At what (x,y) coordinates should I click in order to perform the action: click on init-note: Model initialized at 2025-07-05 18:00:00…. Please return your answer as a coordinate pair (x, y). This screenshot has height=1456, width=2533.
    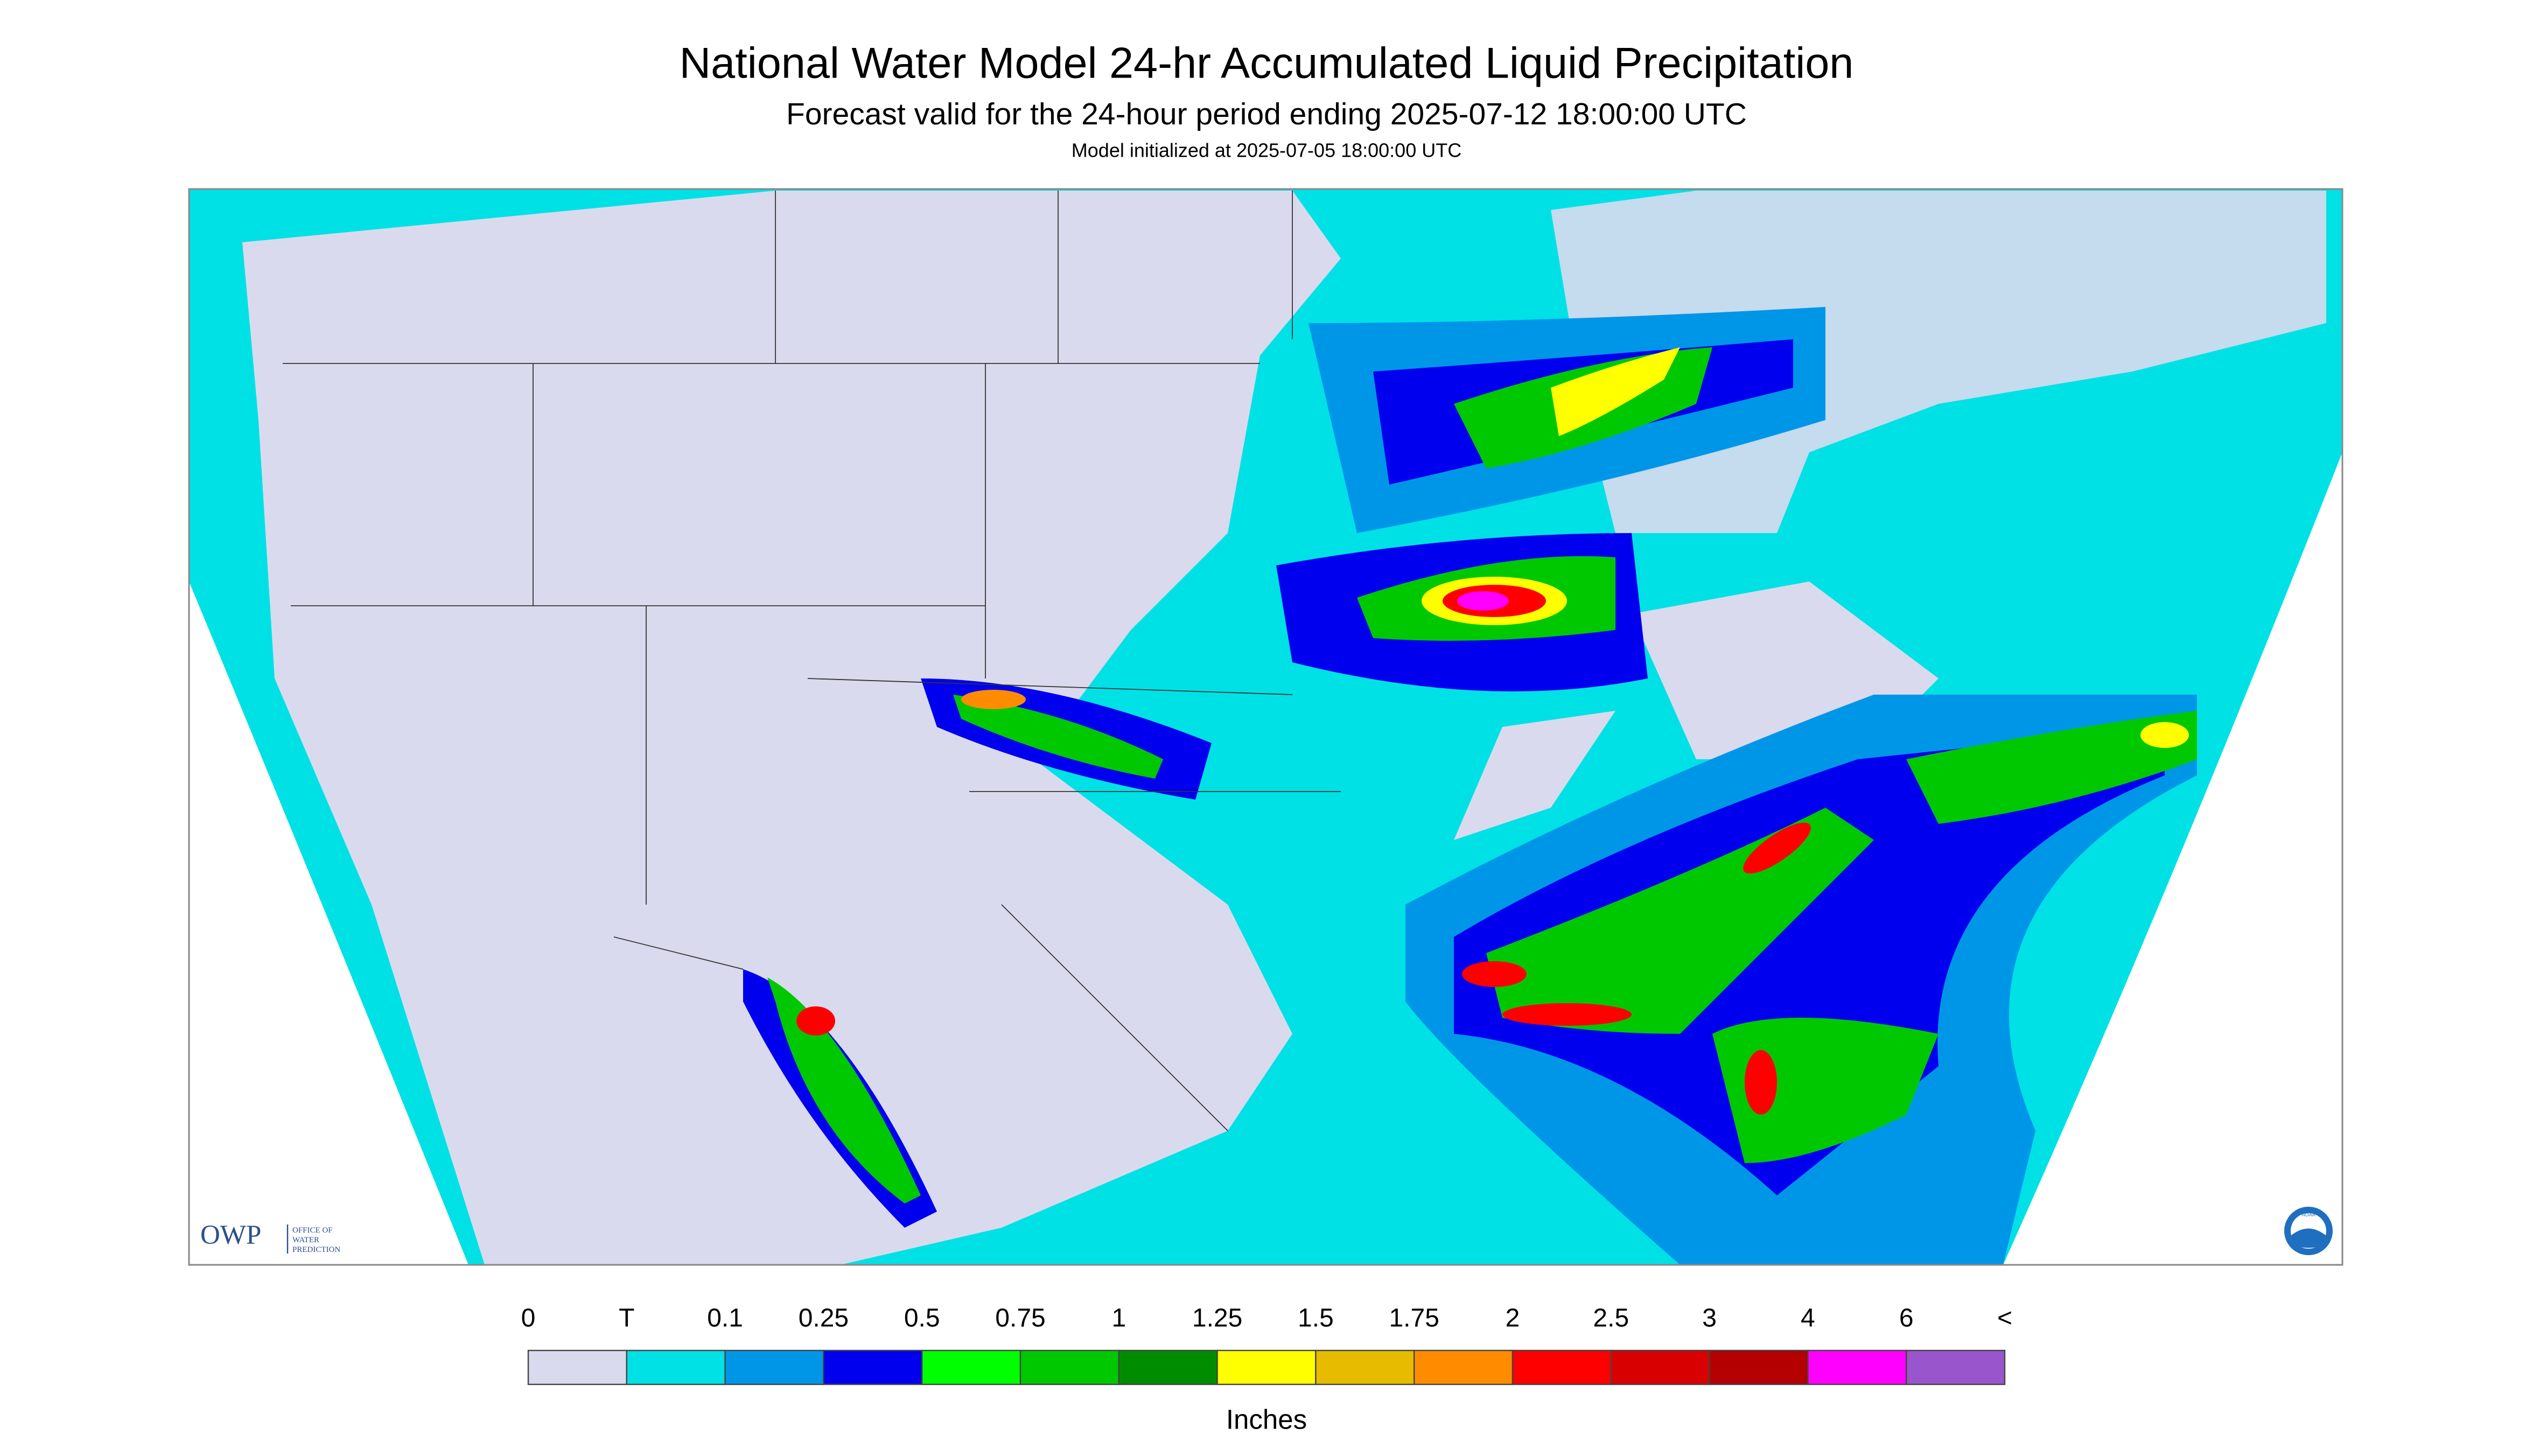
    Looking at the image, I should click on (1266, 150).